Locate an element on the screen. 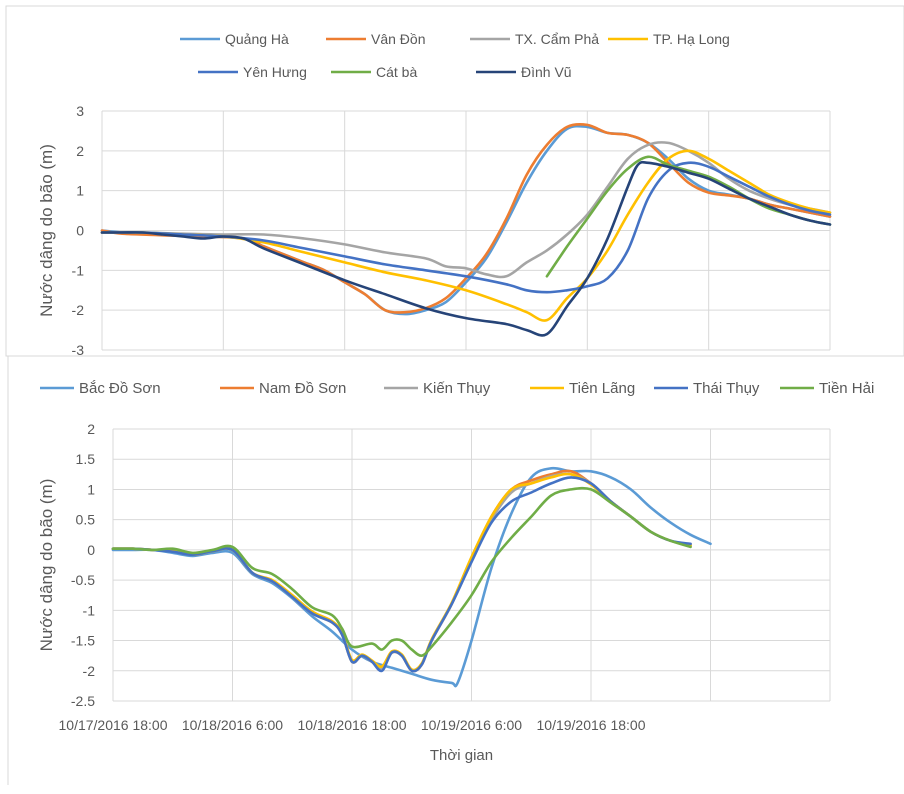  c2-y-tick-label: -0.5 is located at coordinates (83, 580).